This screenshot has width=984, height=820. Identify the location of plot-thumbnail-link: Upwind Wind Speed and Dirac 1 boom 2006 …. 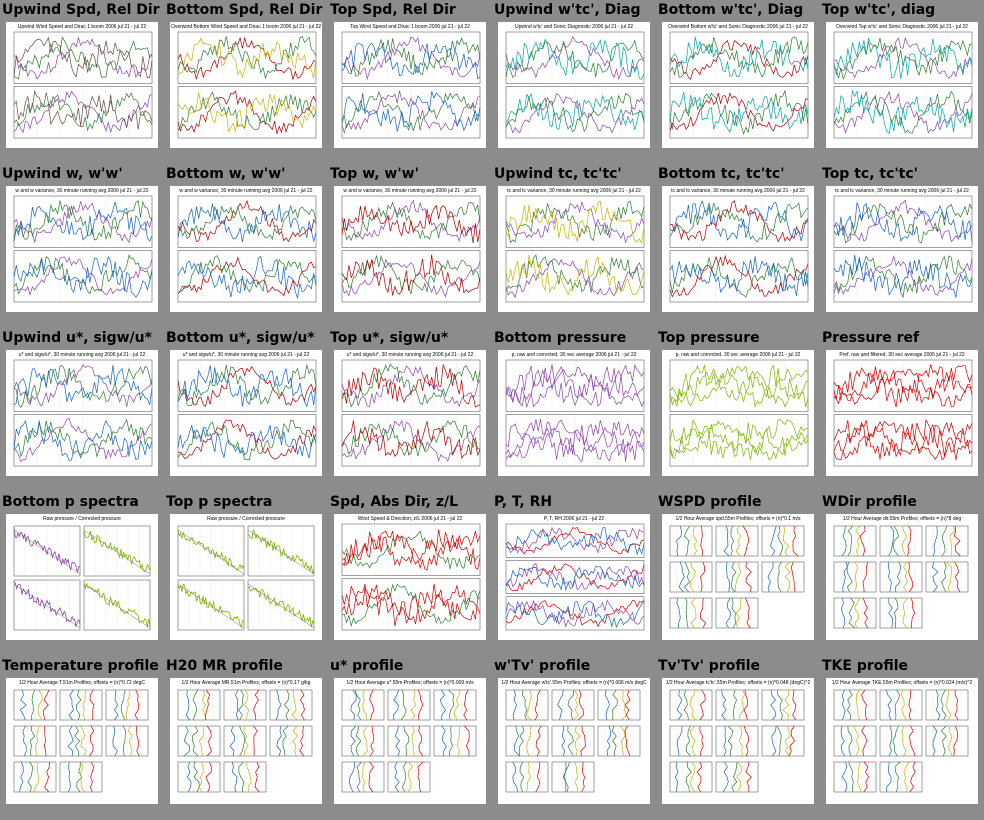
(82, 85).